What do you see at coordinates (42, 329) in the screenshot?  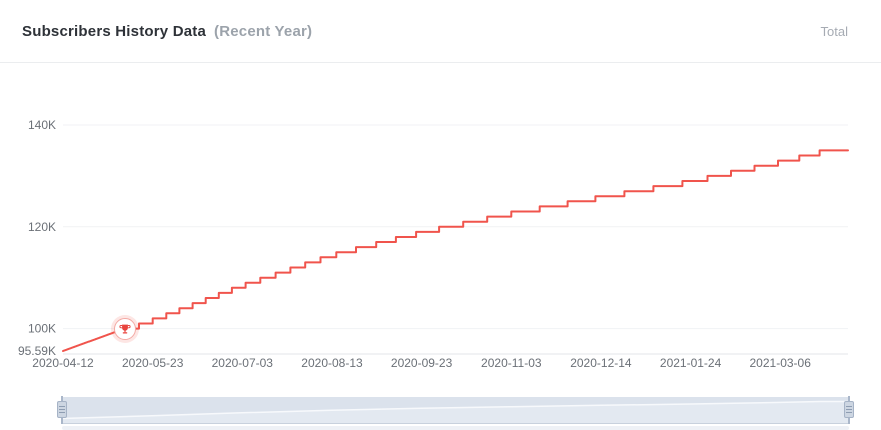 I see `y-tick-label: 100K` at bounding box center [42, 329].